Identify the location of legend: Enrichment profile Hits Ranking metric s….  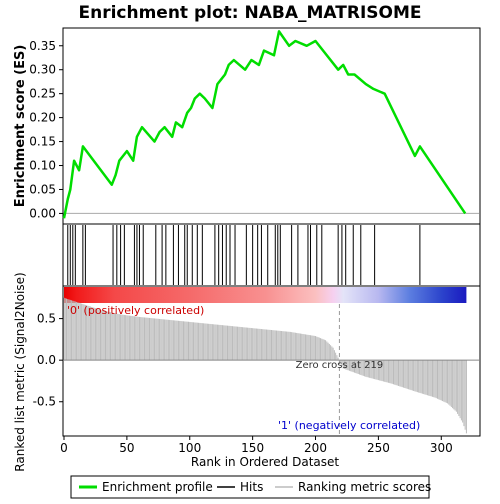
(250, 487).